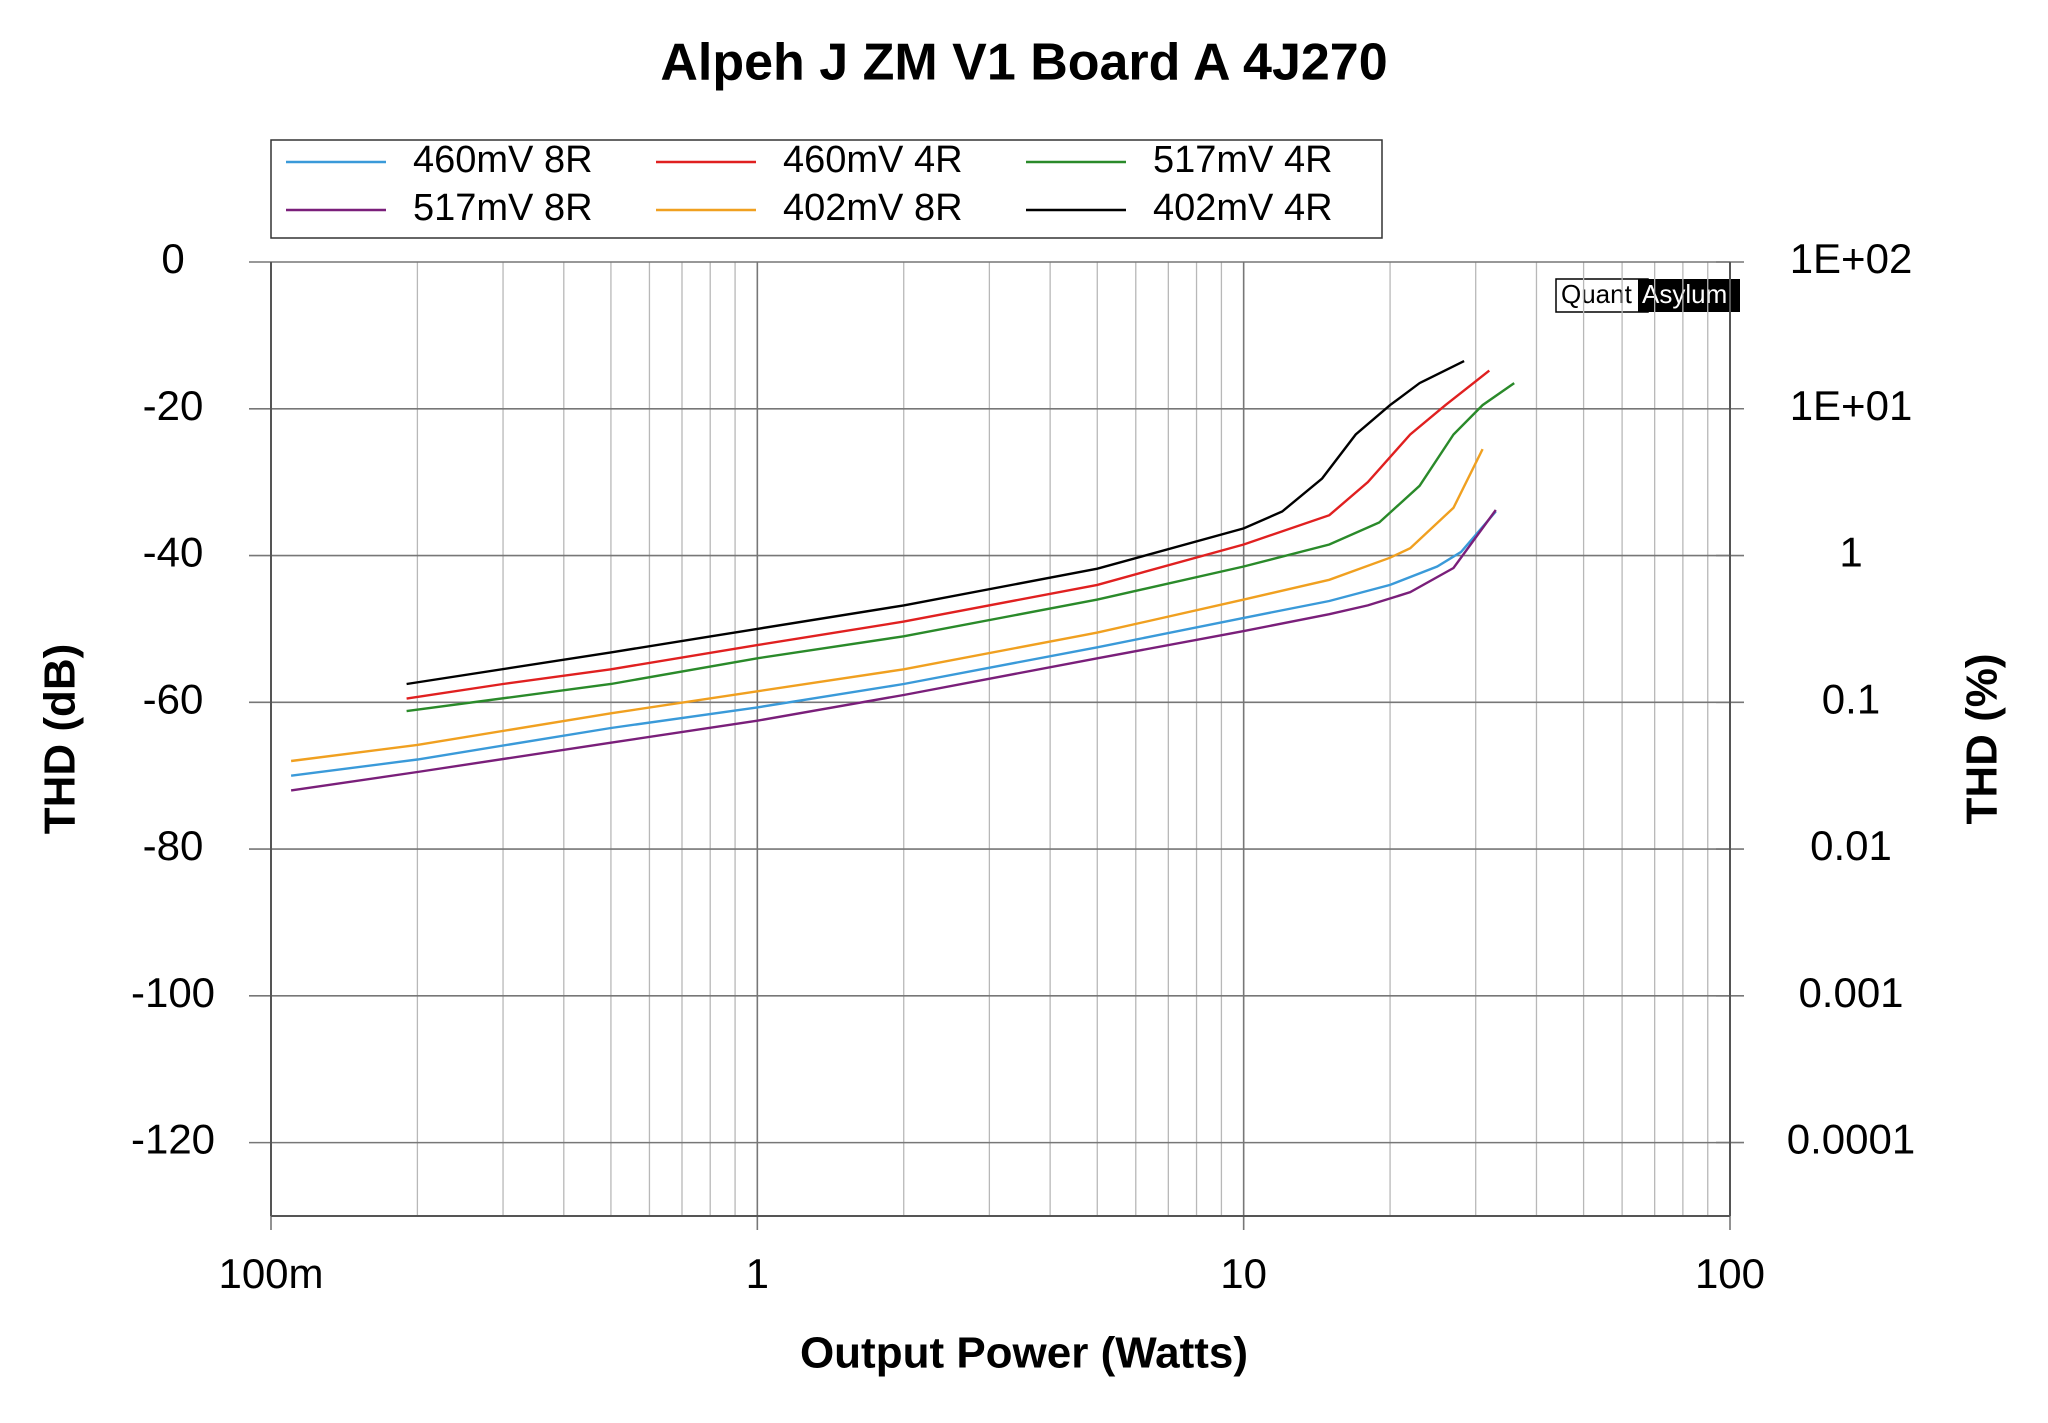  I want to click on legend-text: 460mV 8R, so click(503, 160).